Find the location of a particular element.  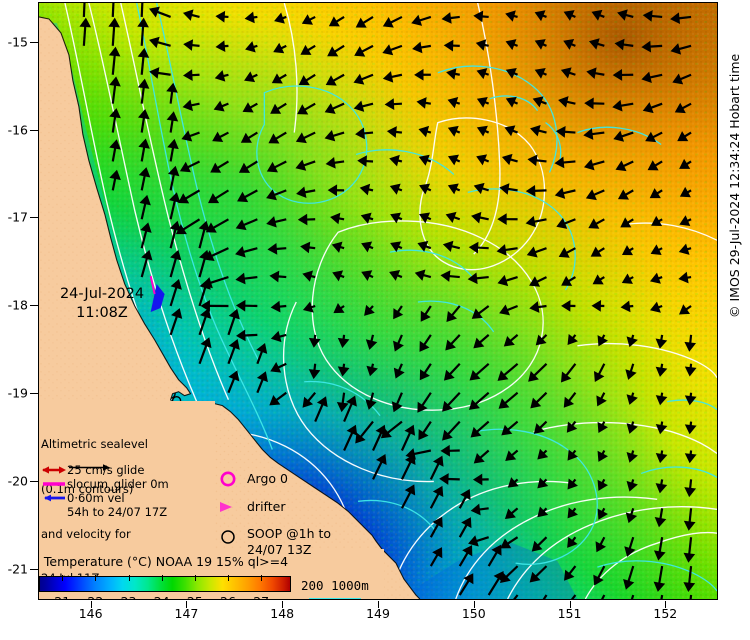

legend-row-slocum: slocum_glider 0m is located at coordinates (105, 484).